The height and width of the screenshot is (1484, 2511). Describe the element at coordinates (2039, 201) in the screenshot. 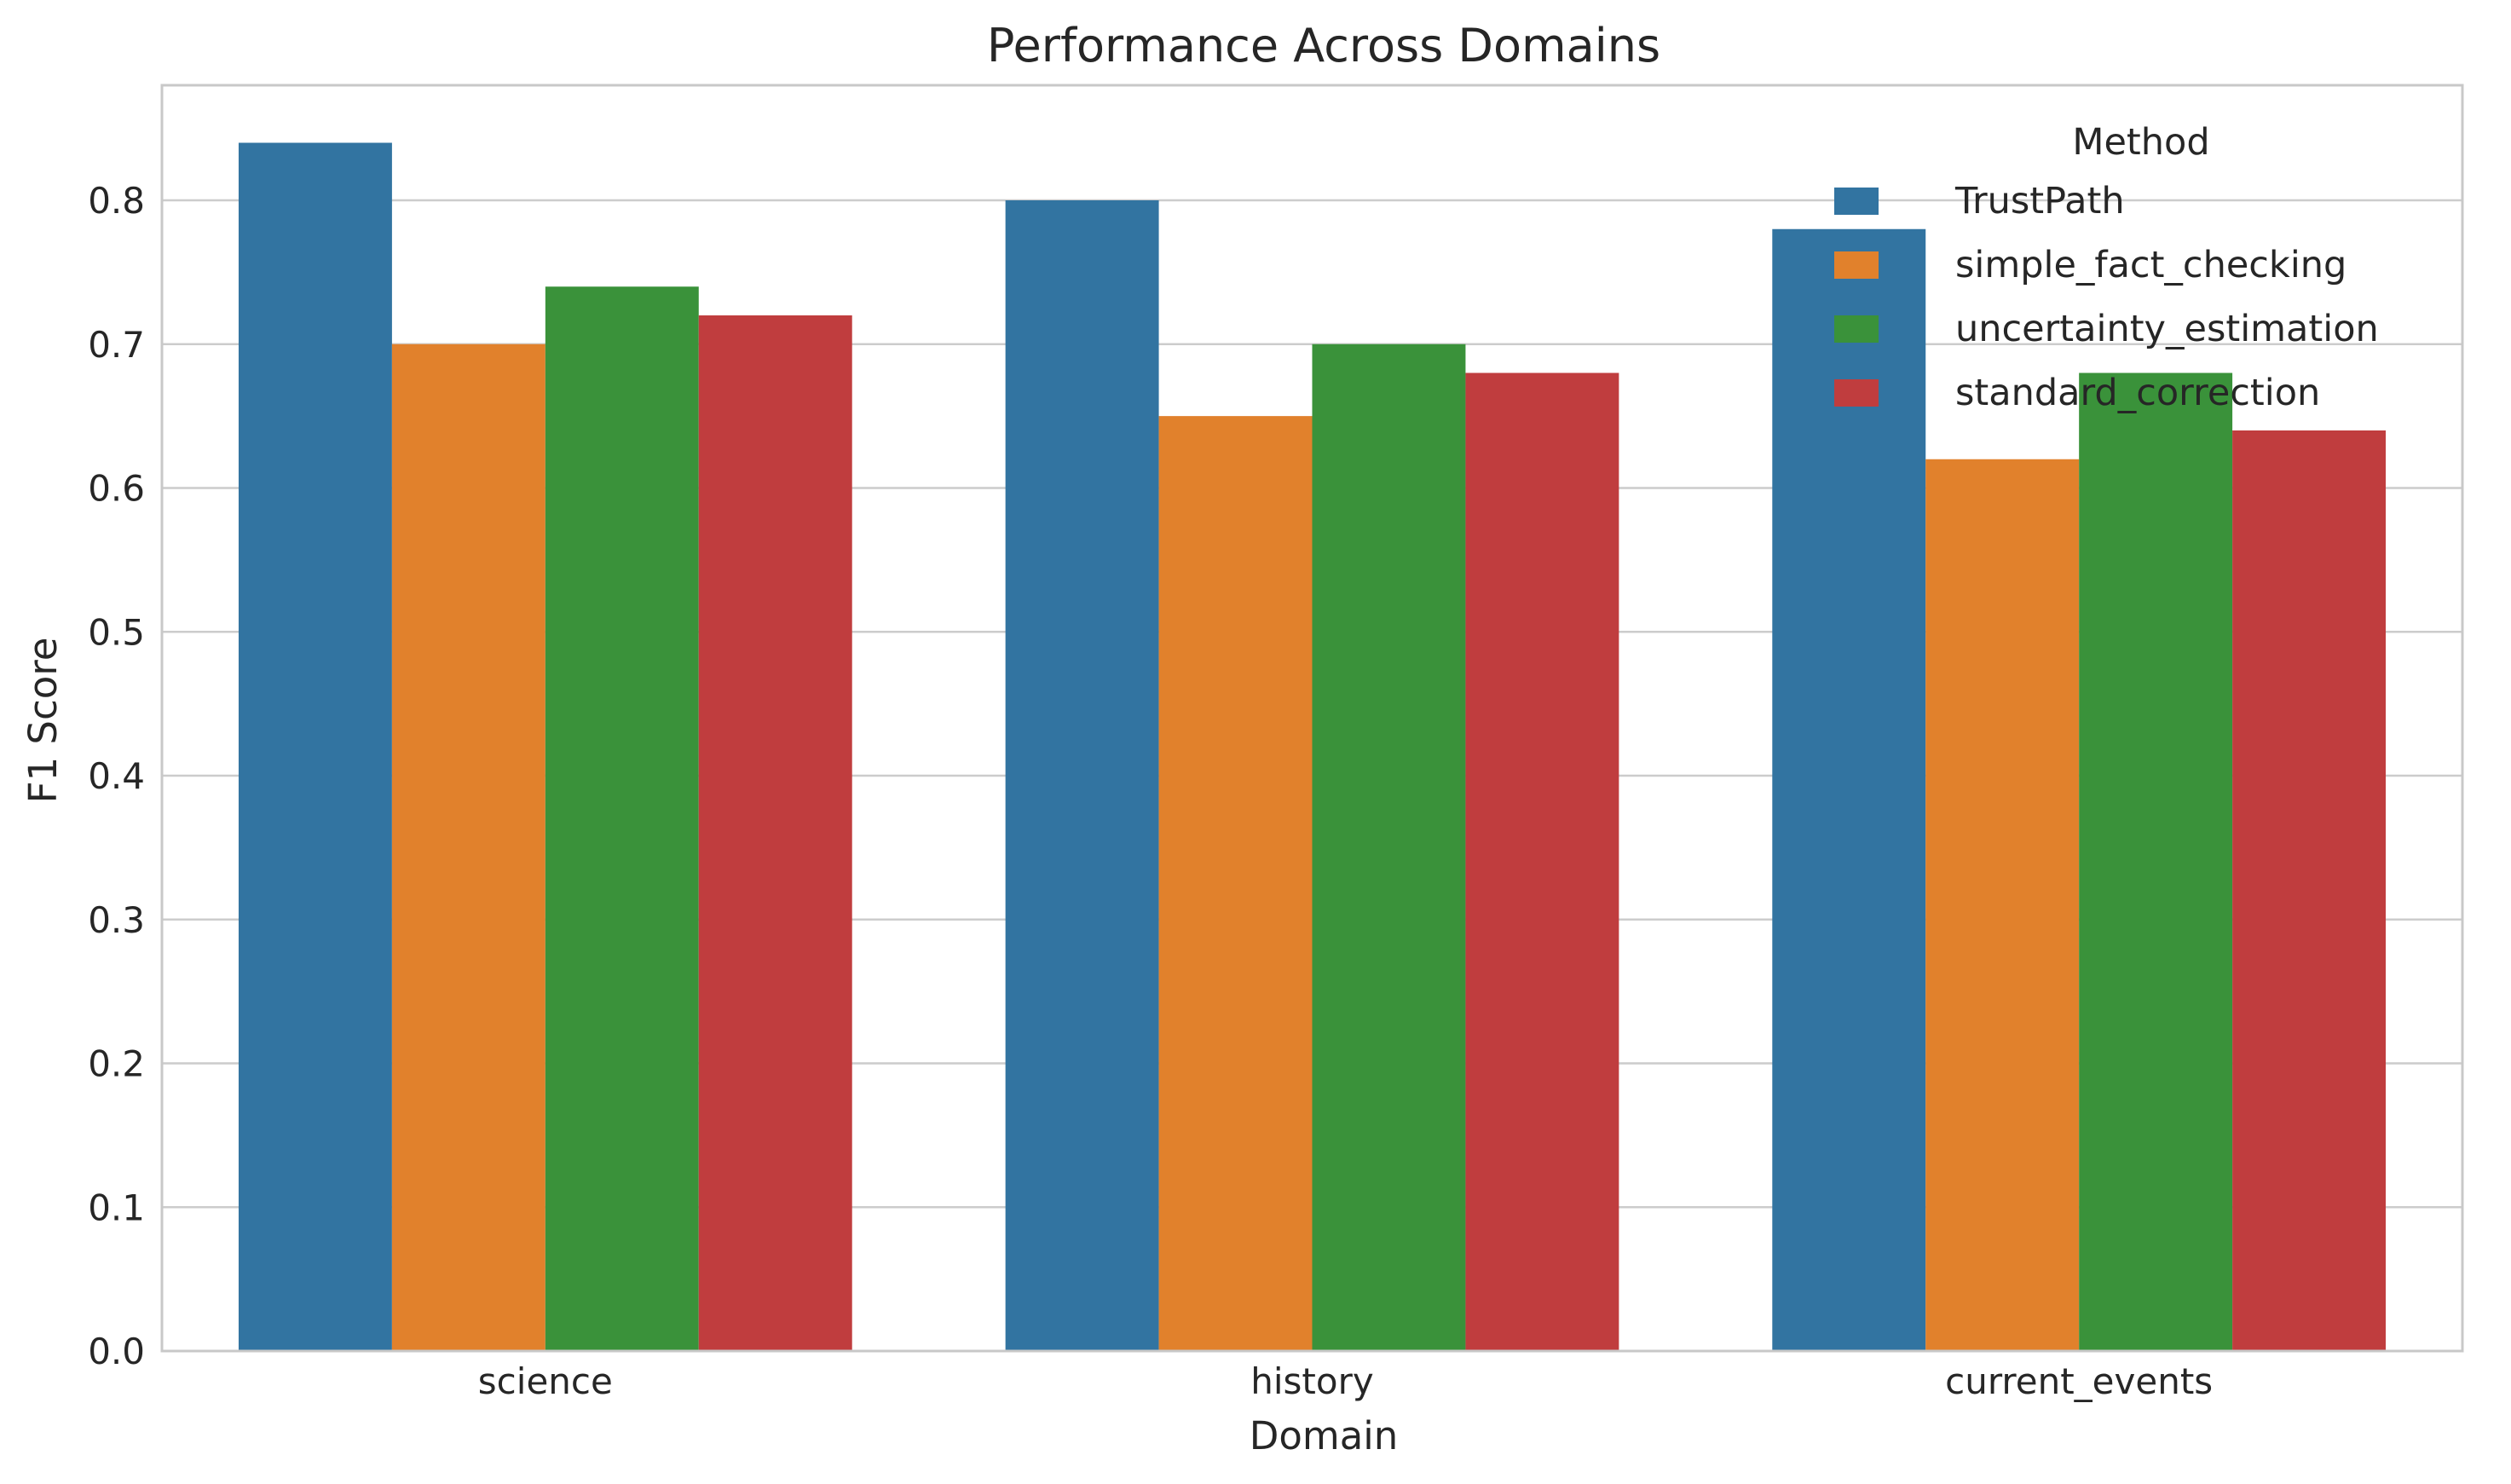

I see `legend-entry: TrustPath` at that location.